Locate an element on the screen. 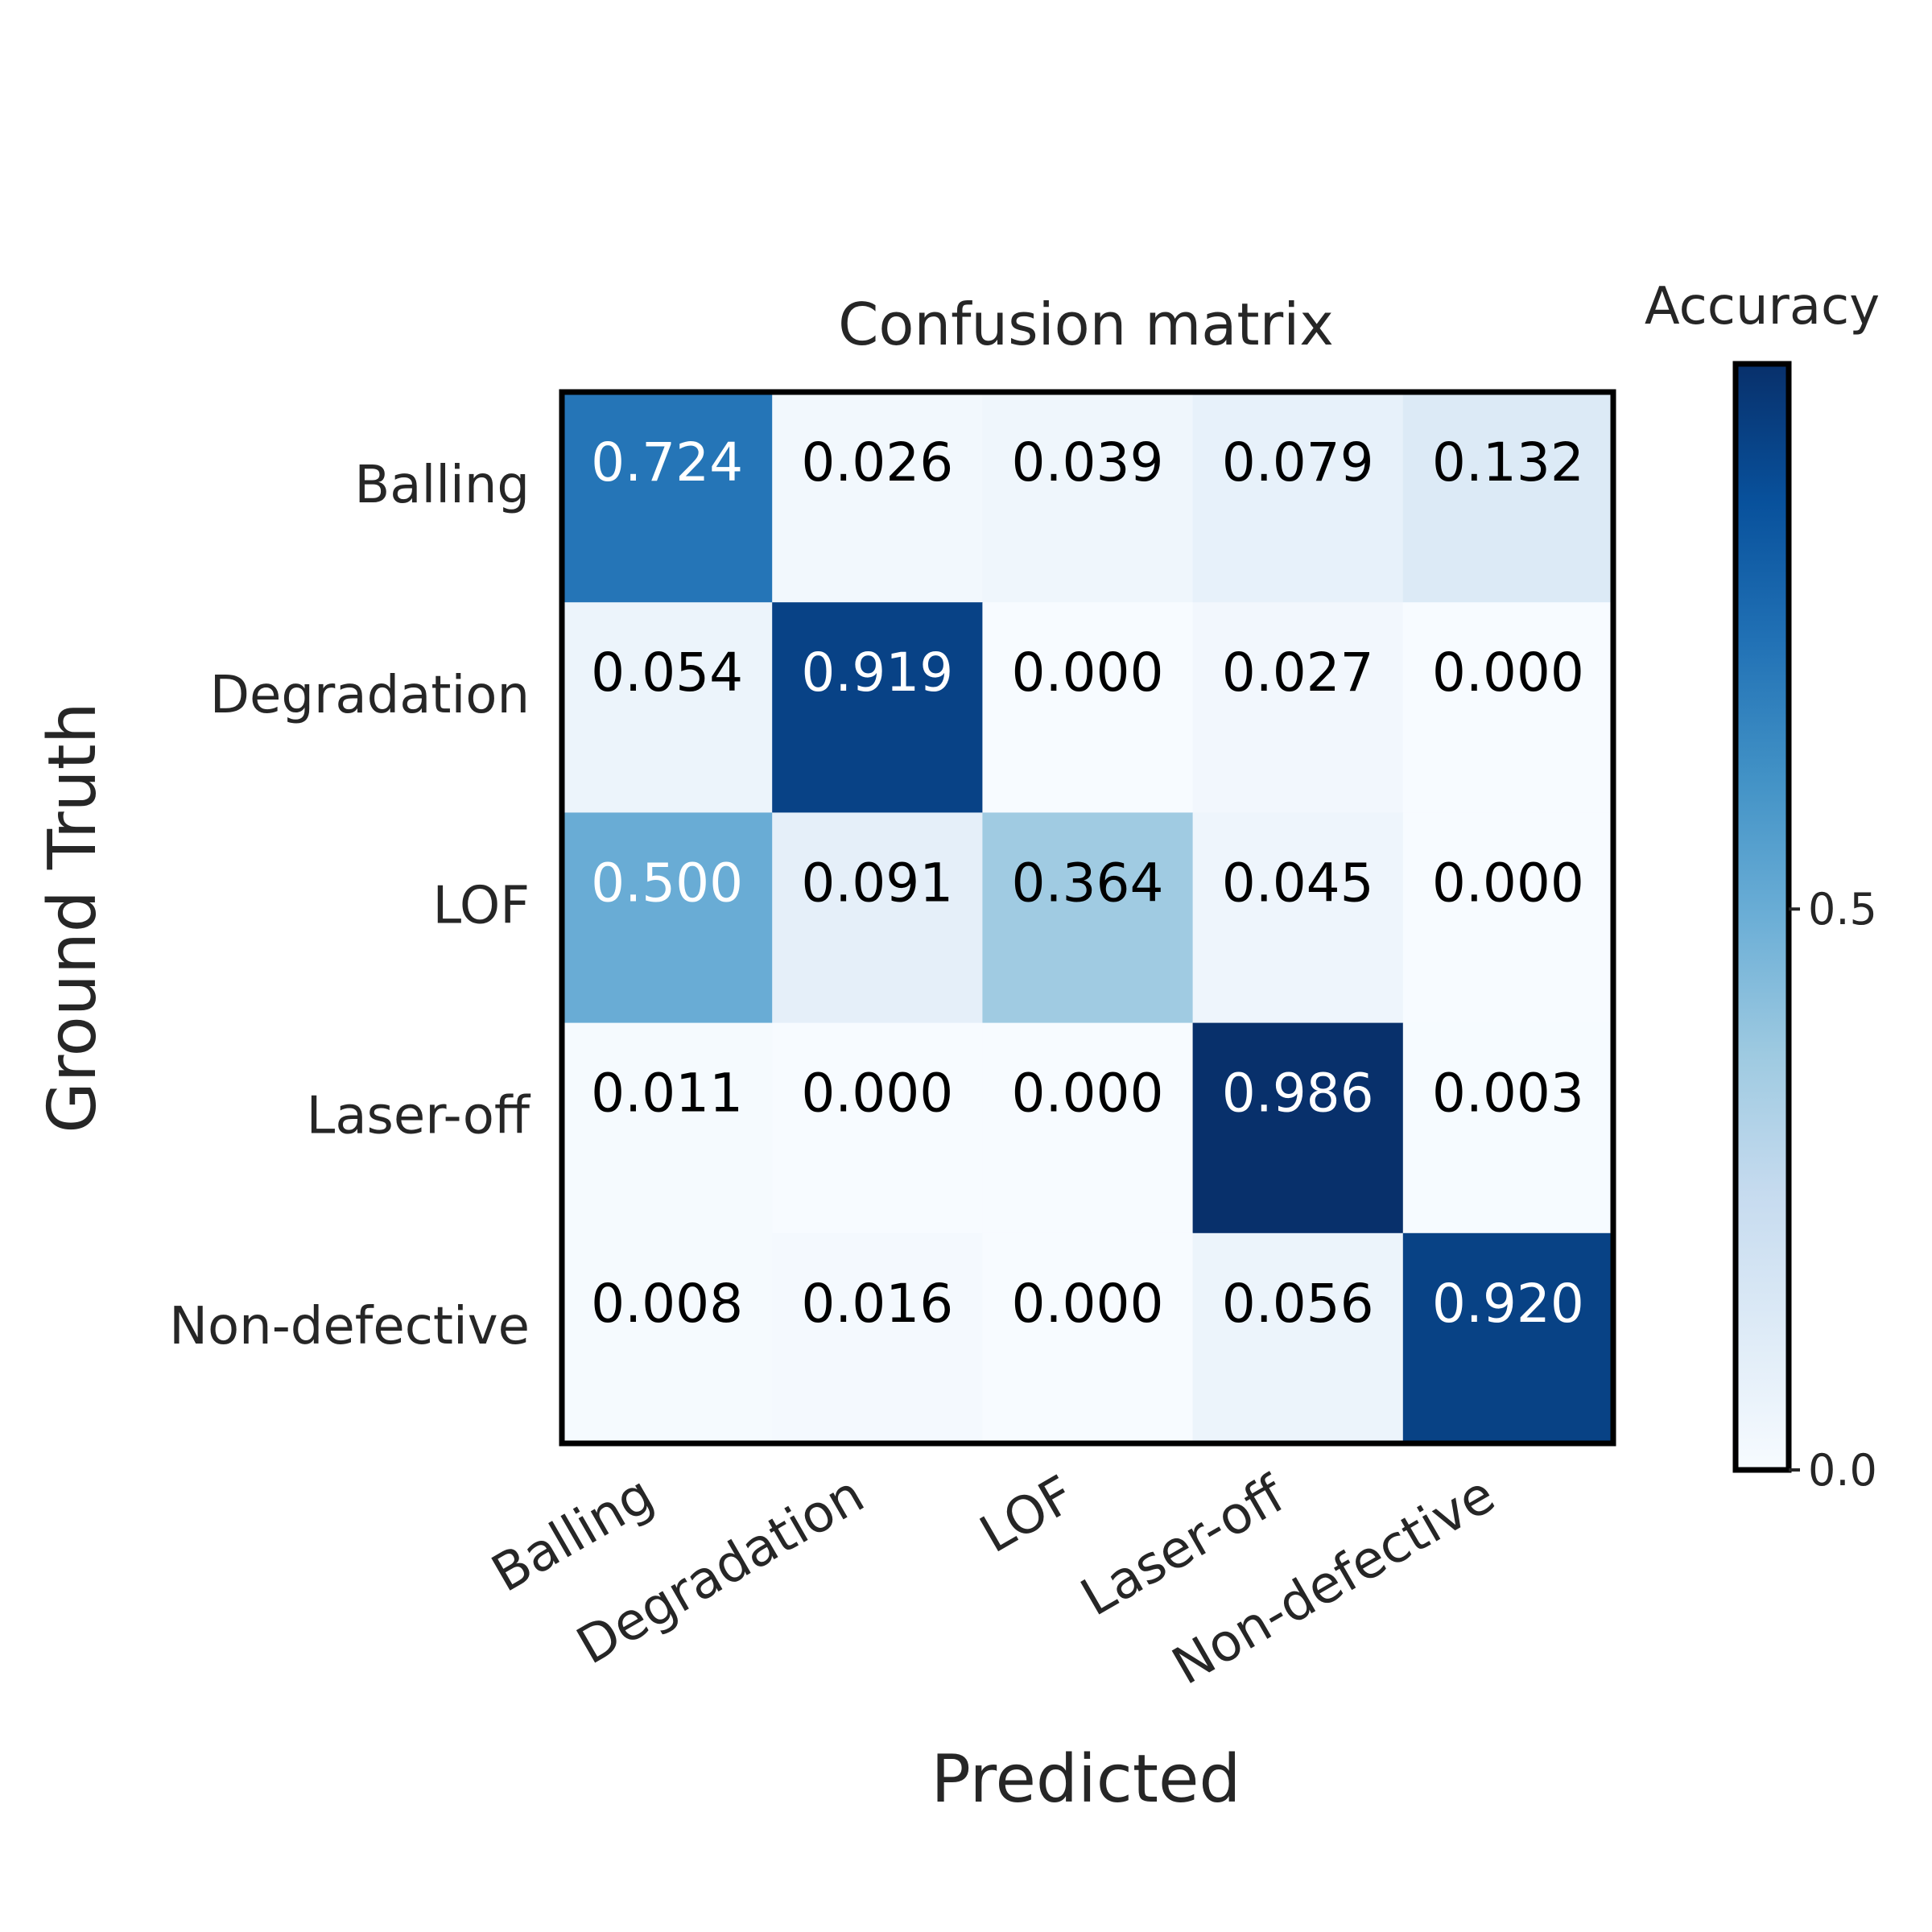 Image resolution: width=1932 pixels, height=1932 pixels. y-axis-label: Ground Truth is located at coordinates (73, 917).